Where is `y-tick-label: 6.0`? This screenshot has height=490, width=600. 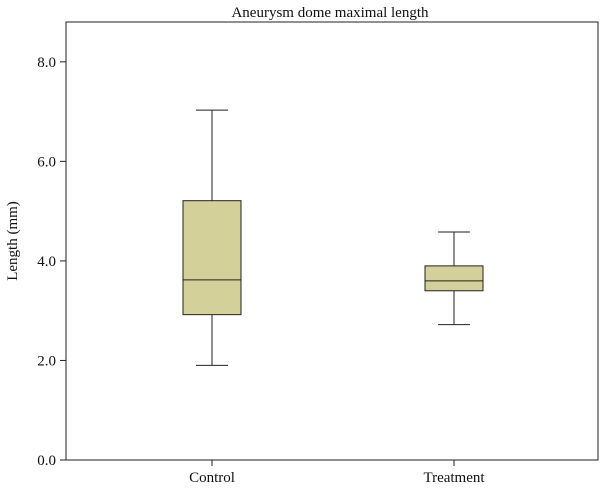 y-tick-label: 6.0 is located at coordinates (46, 162).